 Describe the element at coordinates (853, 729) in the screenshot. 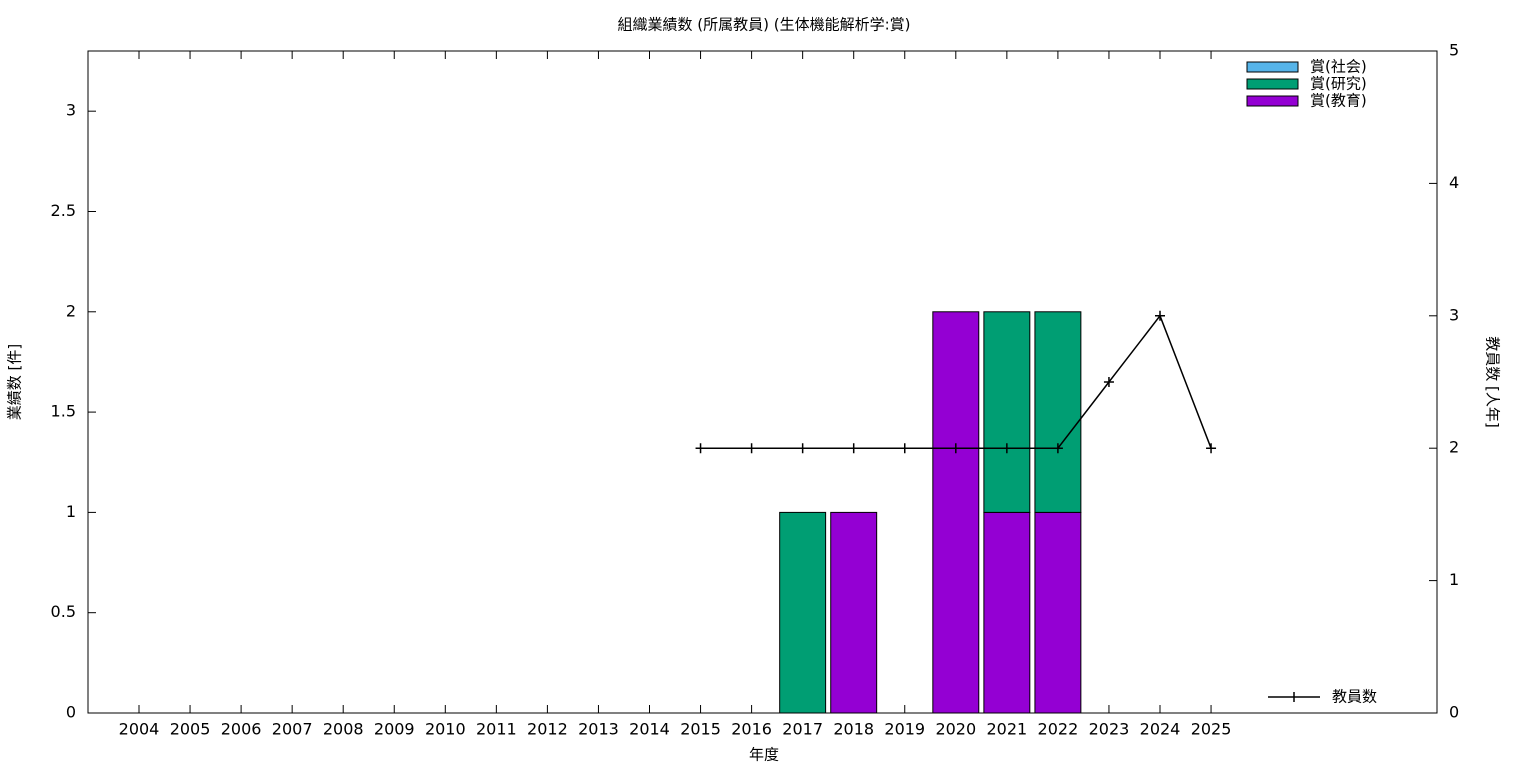

I see `x-tick-label: 2018` at that location.